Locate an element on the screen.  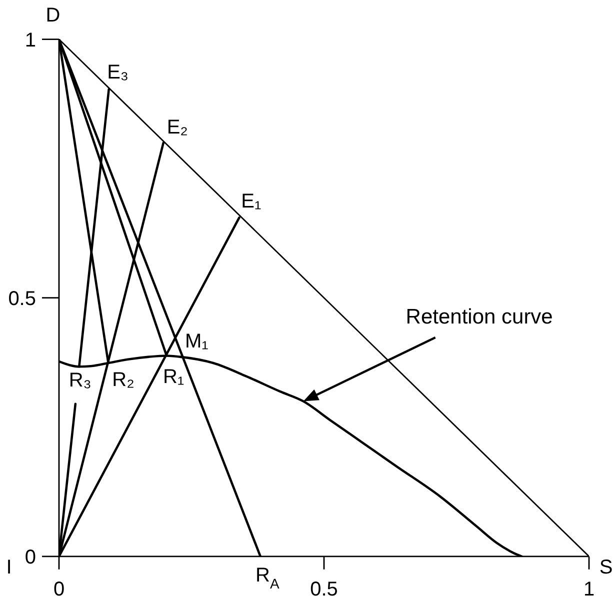
y-tick-label: 1 is located at coordinates (30, 40).